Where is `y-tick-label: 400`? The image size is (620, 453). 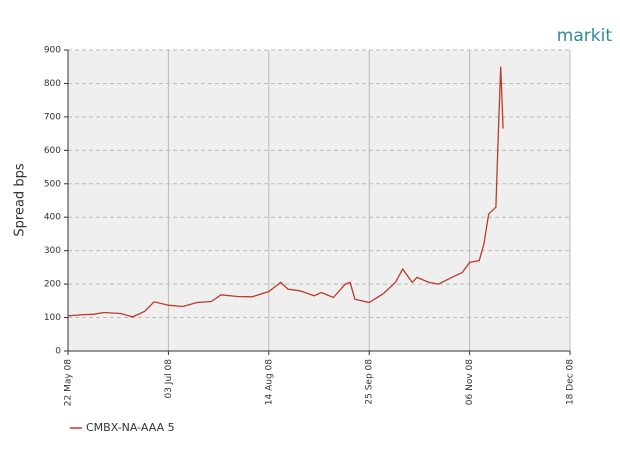 y-tick-label: 400 is located at coordinates (52, 218).